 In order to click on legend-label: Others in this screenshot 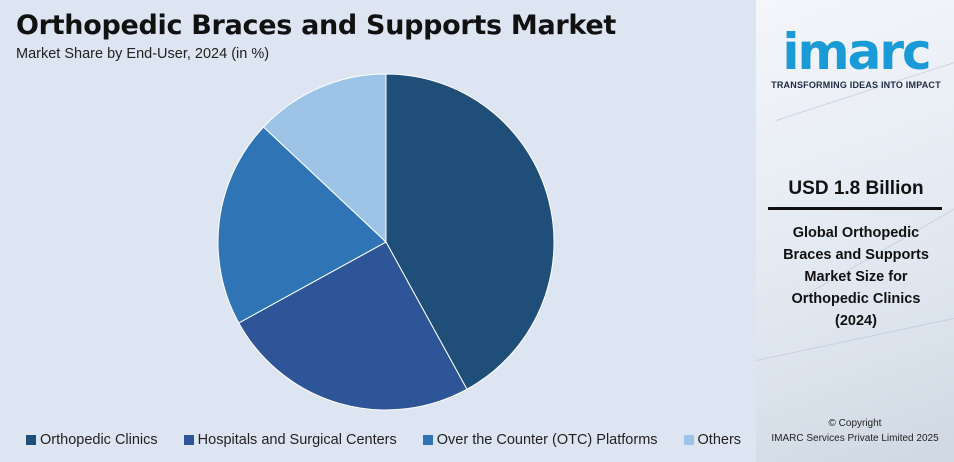, I will do `click(719, 440)`.